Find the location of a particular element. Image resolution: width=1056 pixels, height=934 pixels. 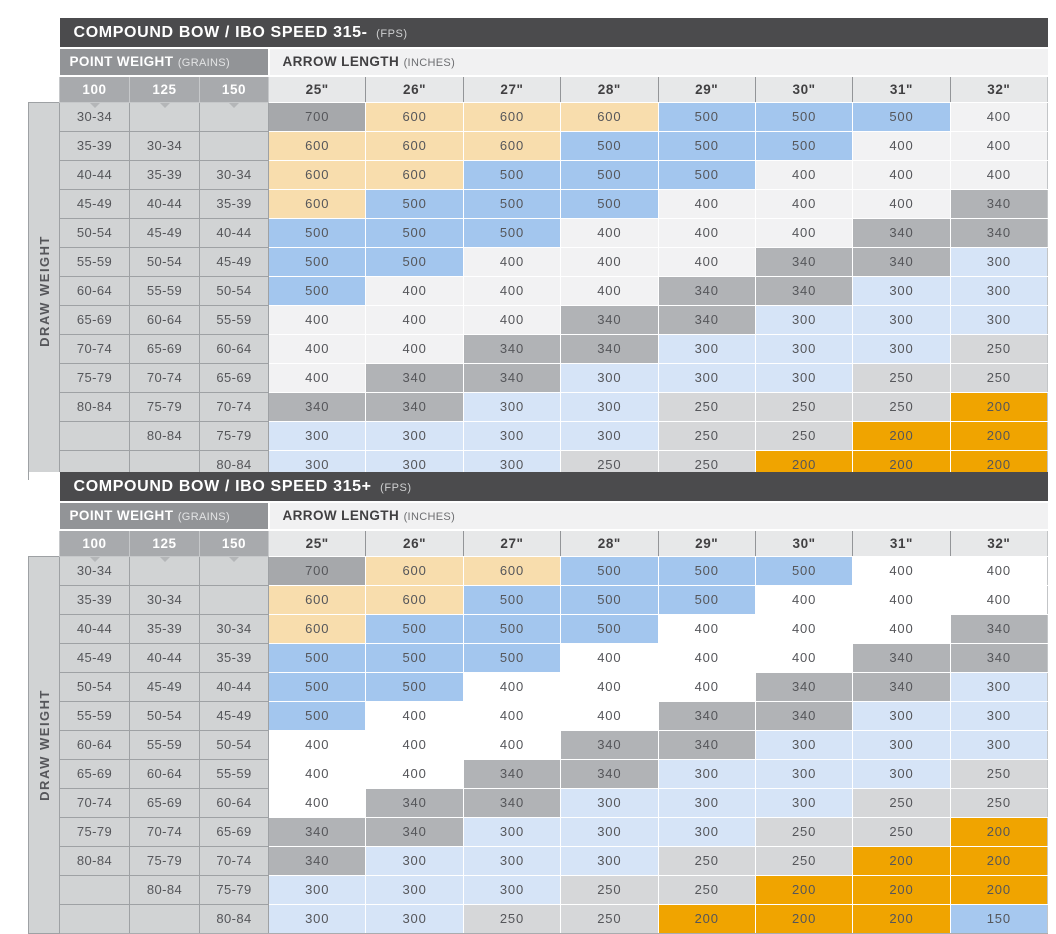

table-row: 80-84 75-79 70-74 340 340 300 300 250 250 250 200 is located at coordinates (539, 406).